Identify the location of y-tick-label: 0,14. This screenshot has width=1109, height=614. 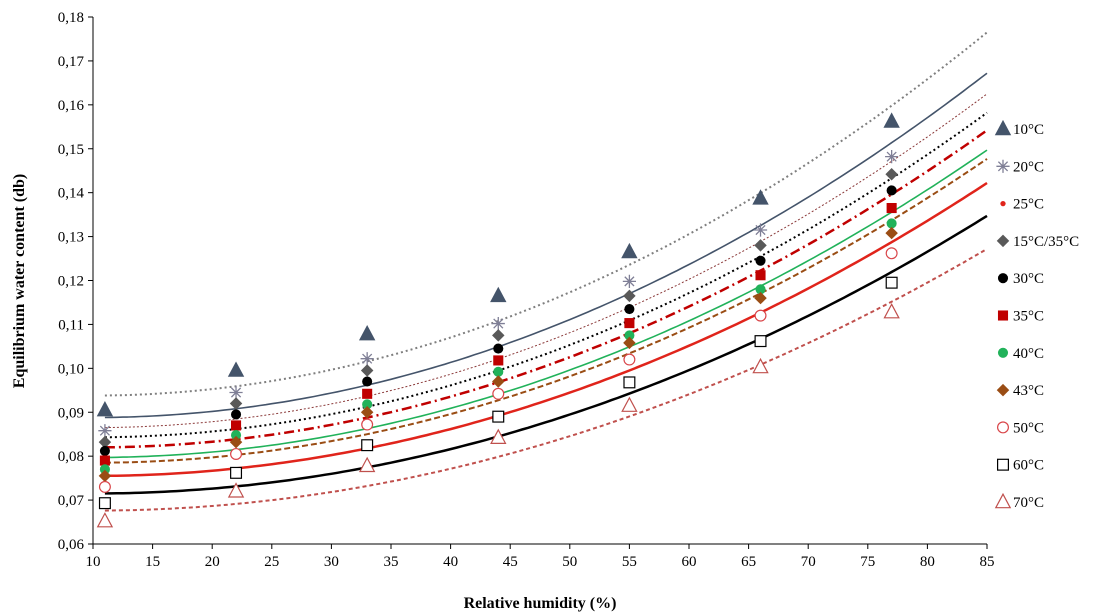
(71, 194).